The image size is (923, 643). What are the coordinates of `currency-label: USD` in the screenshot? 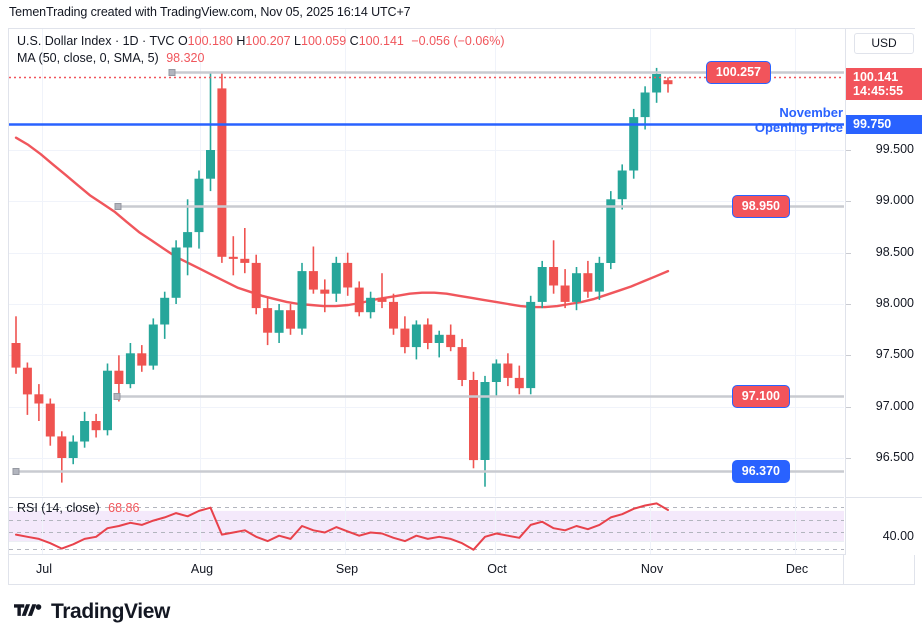 It's located at (884, 43).